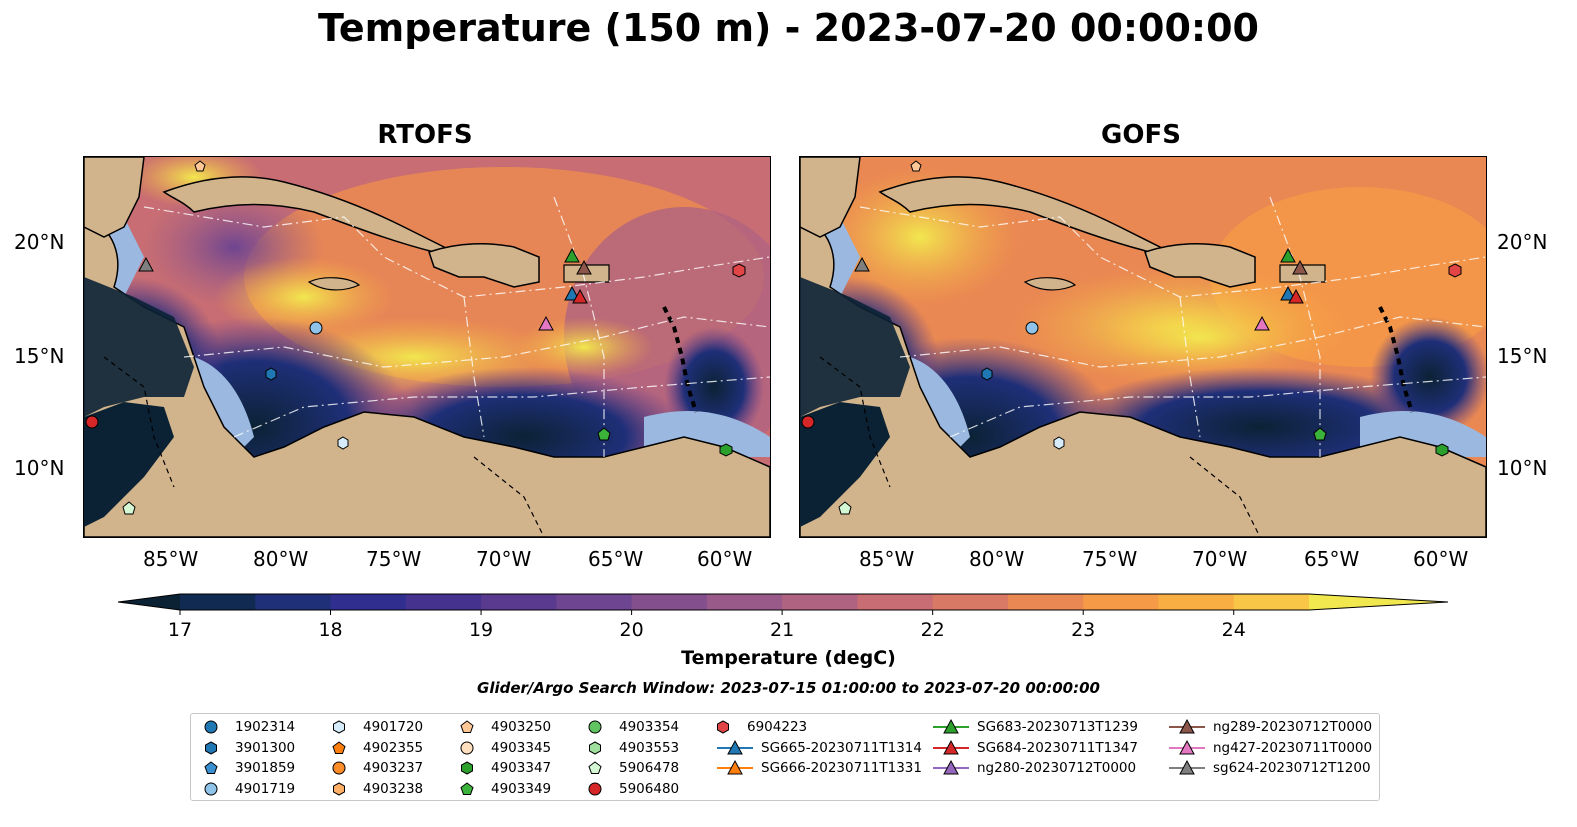 The image size is (1577, 827). Describe the element at coordinates (521, 788) in the screenshot. I see `legend-item-label: 4903349` at that location.